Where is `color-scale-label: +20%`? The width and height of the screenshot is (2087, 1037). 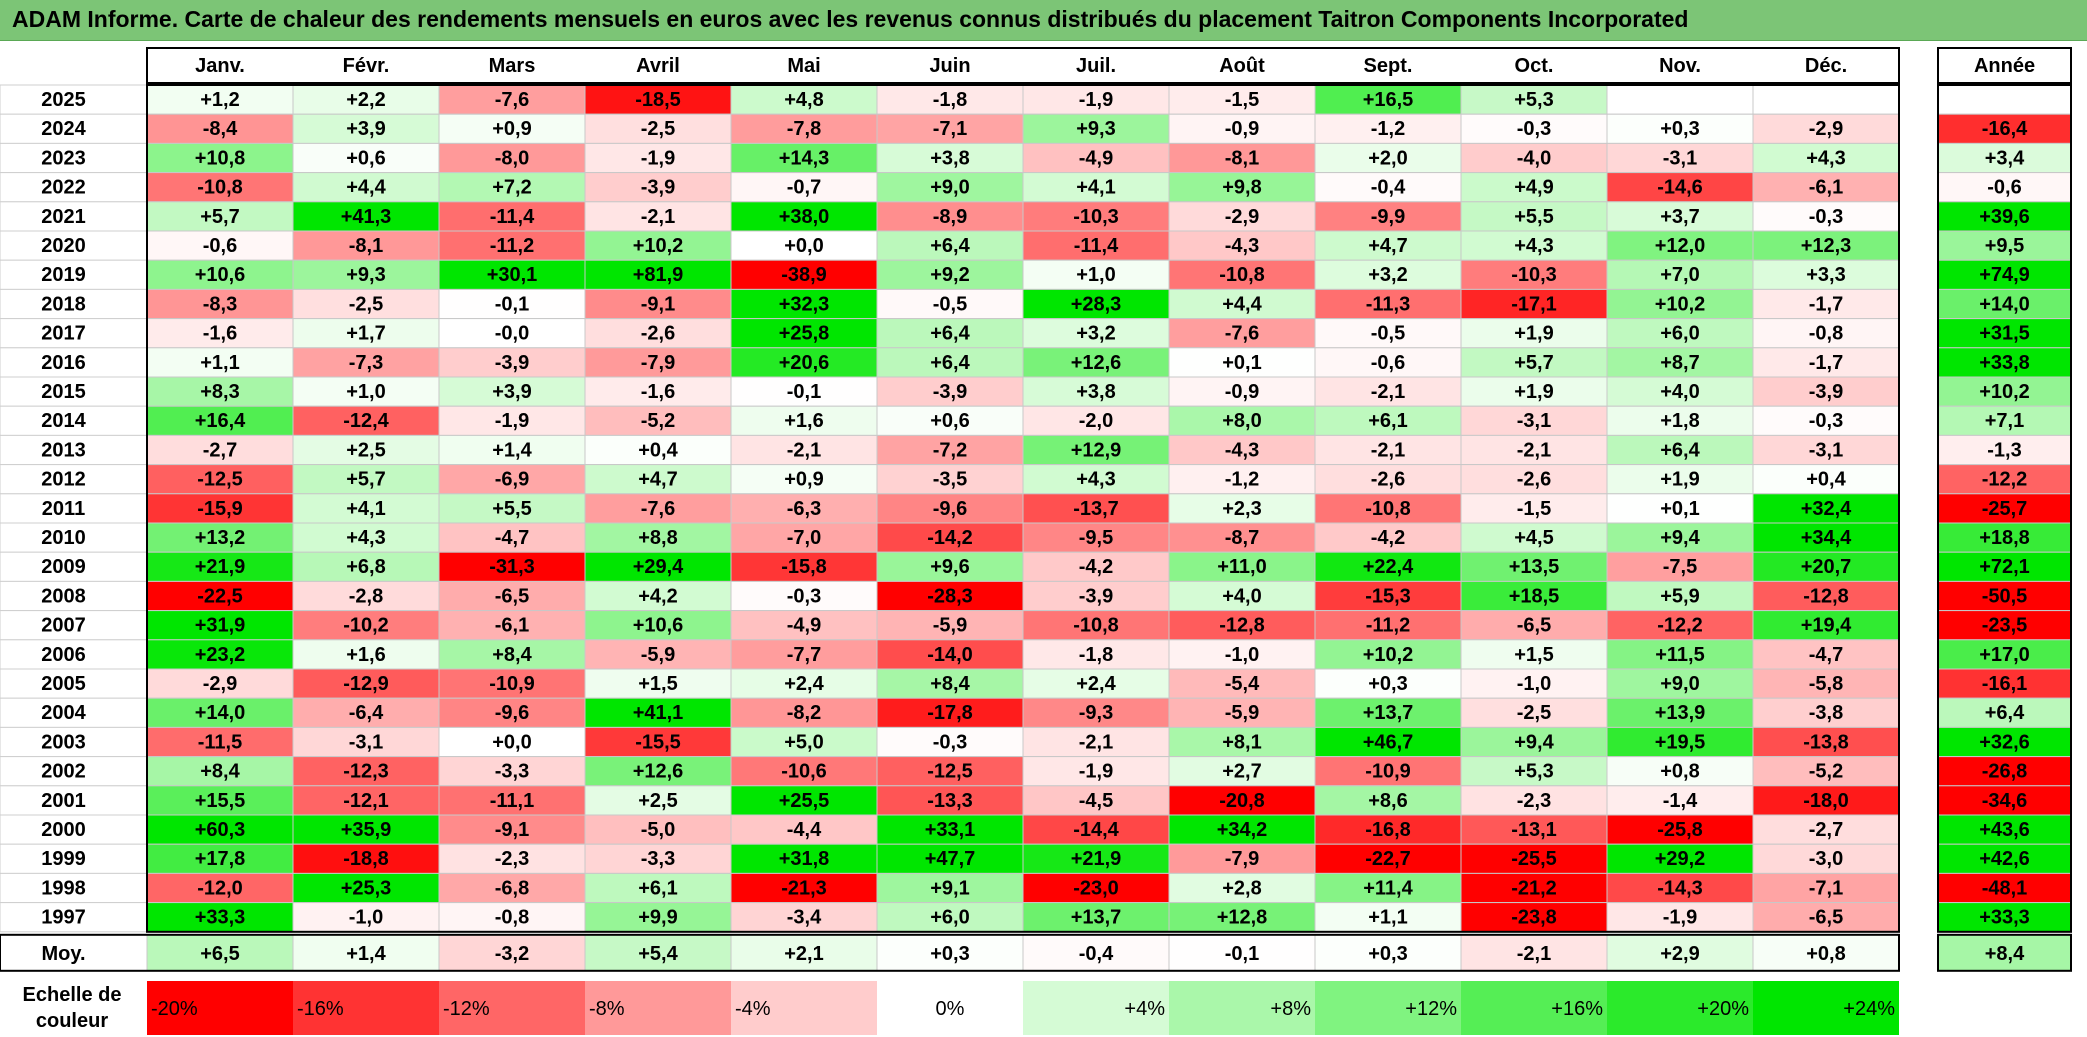 color-scale-label: +20% is located at coordinates (1723, 1009).